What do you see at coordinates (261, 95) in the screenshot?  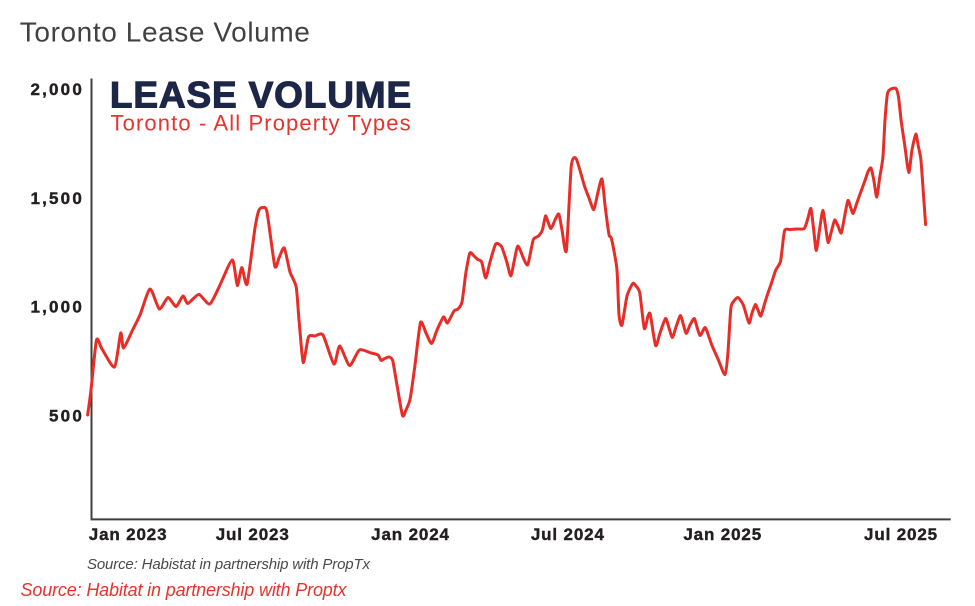 I see `svg-text: LEASE VOLUME` at bounding box center [261, 95].